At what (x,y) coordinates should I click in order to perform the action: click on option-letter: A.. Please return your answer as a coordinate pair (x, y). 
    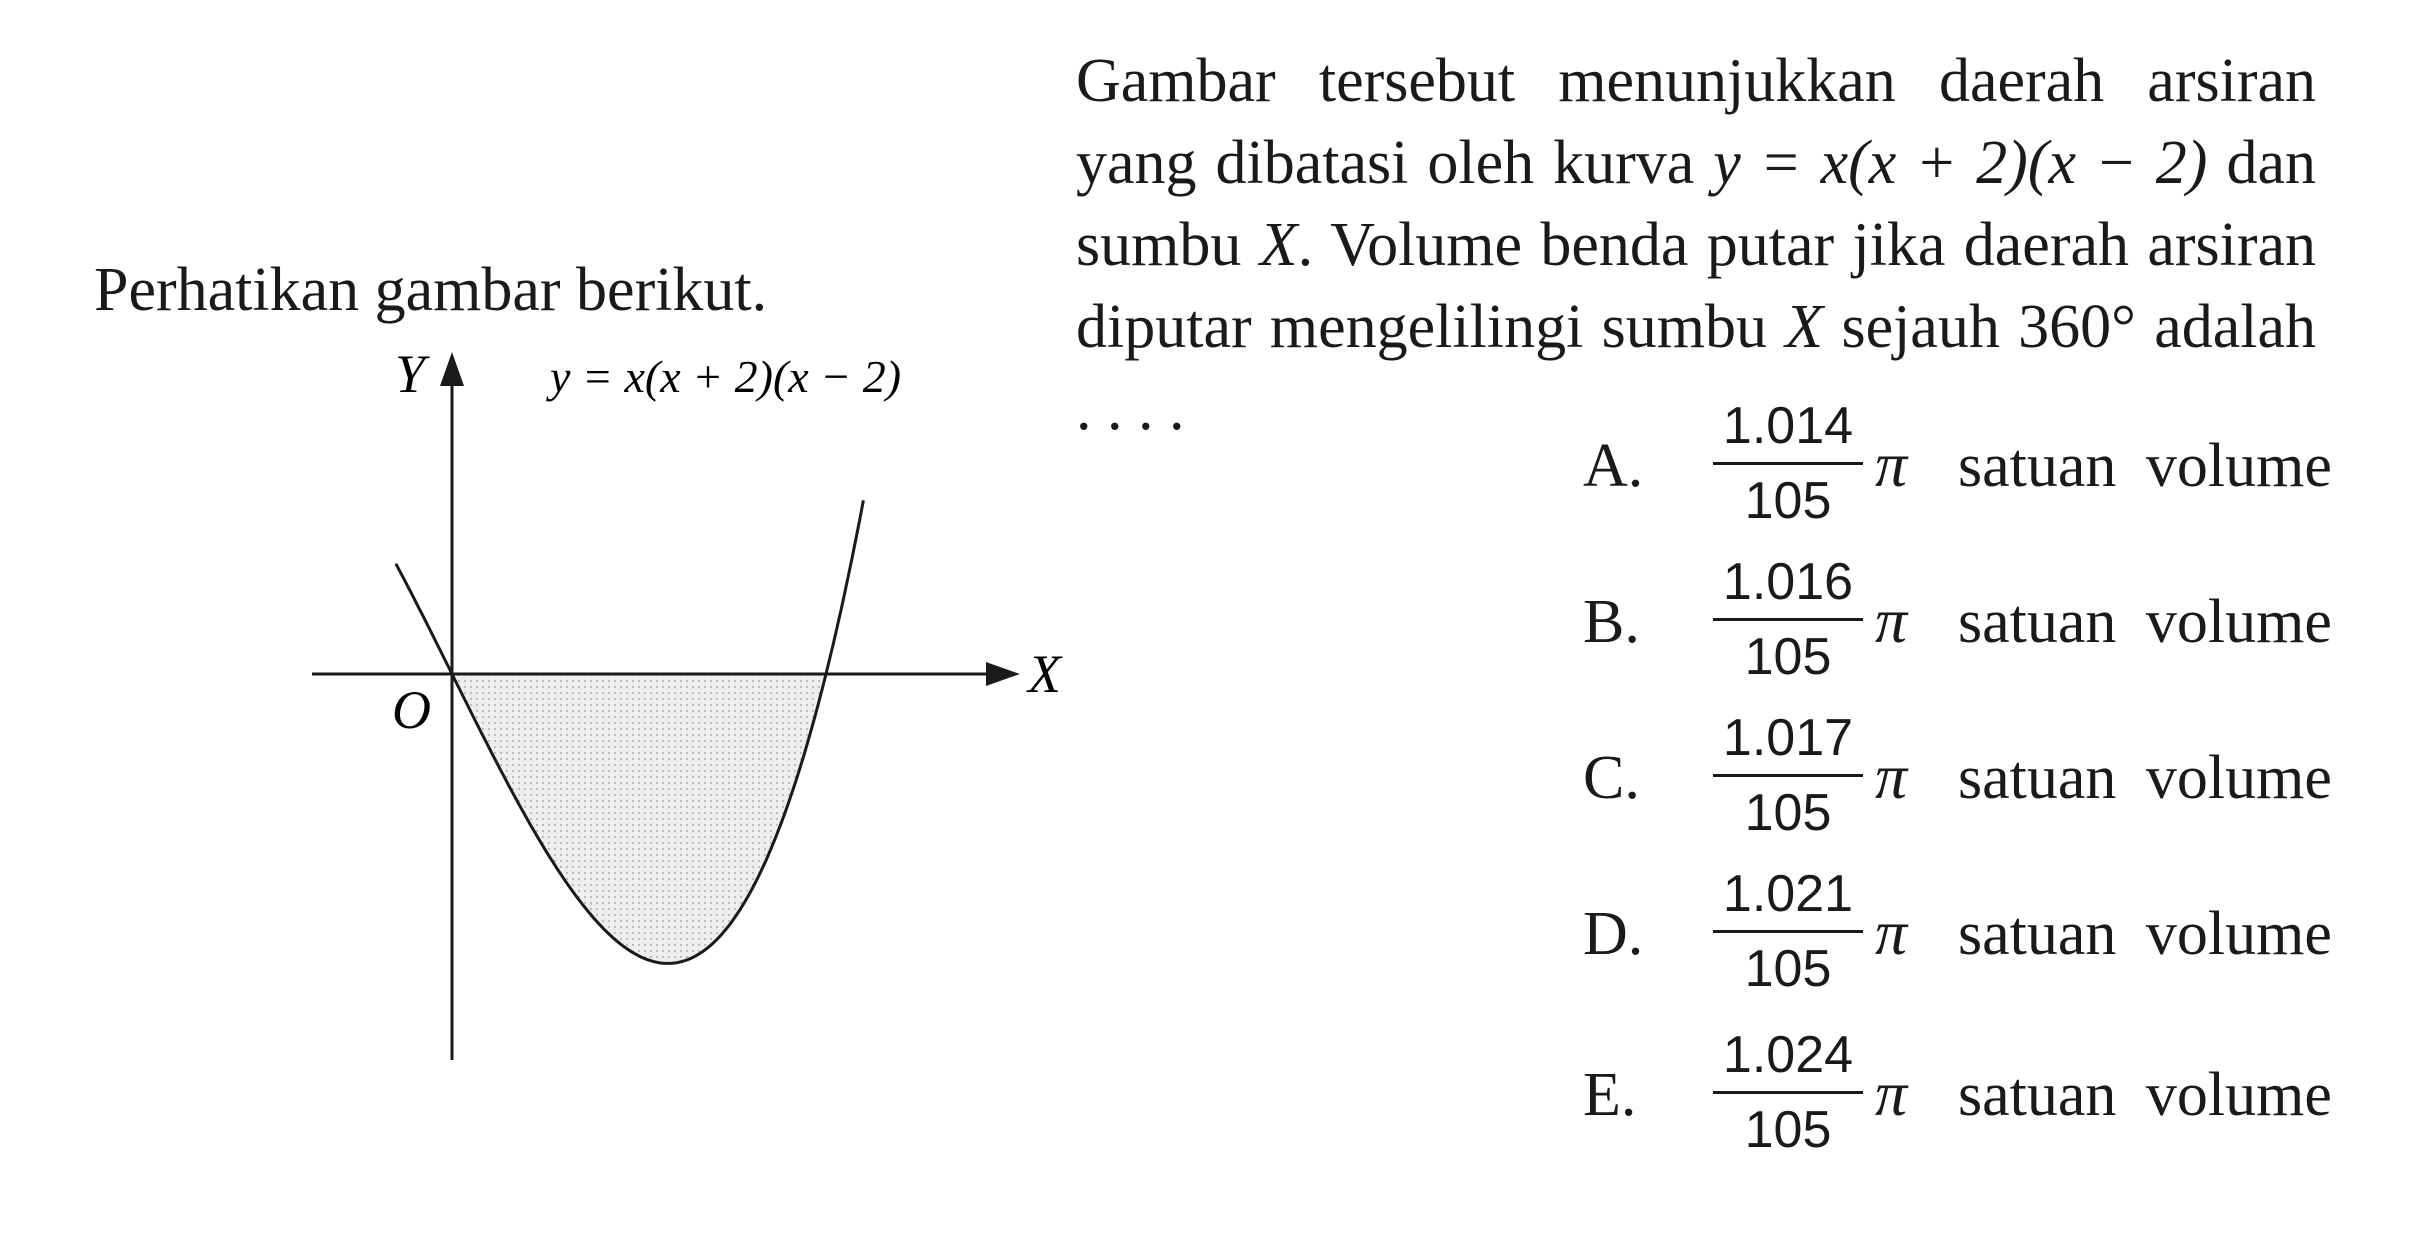
    Looking at the image, I should click on (1613, 466).